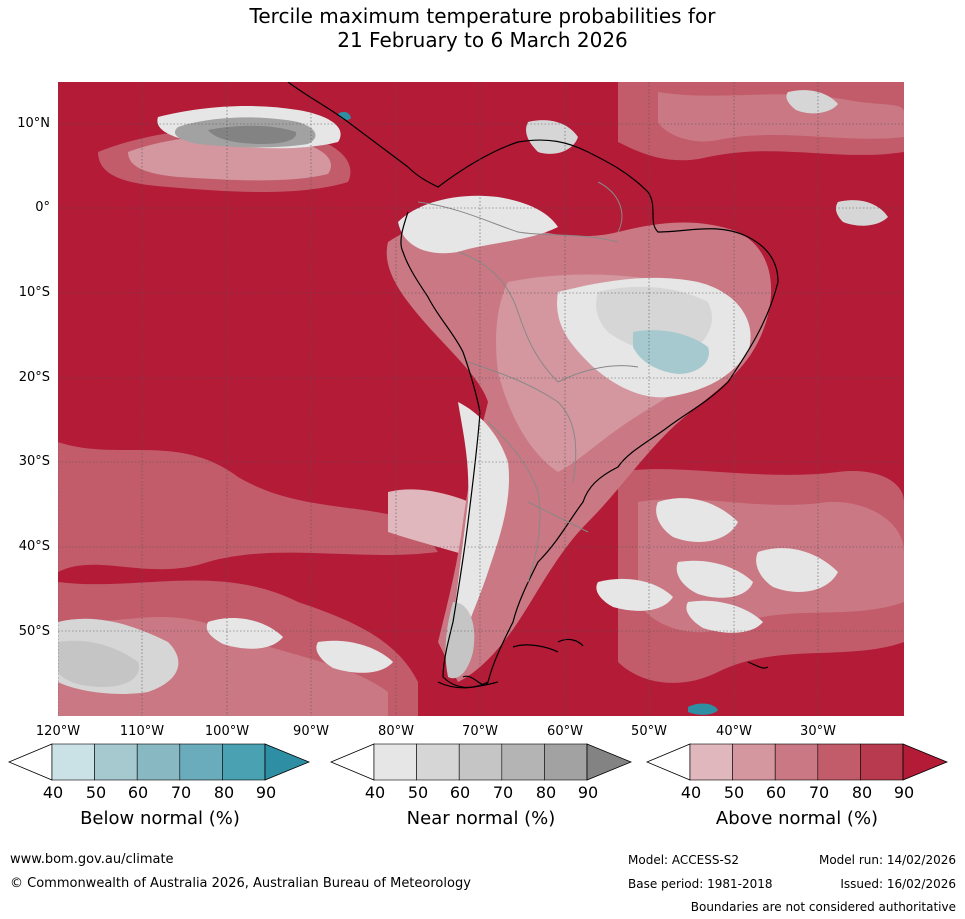 This screenshot has height=919, width=965. I want to click on near-normal-colorbar, so click(481, 762).